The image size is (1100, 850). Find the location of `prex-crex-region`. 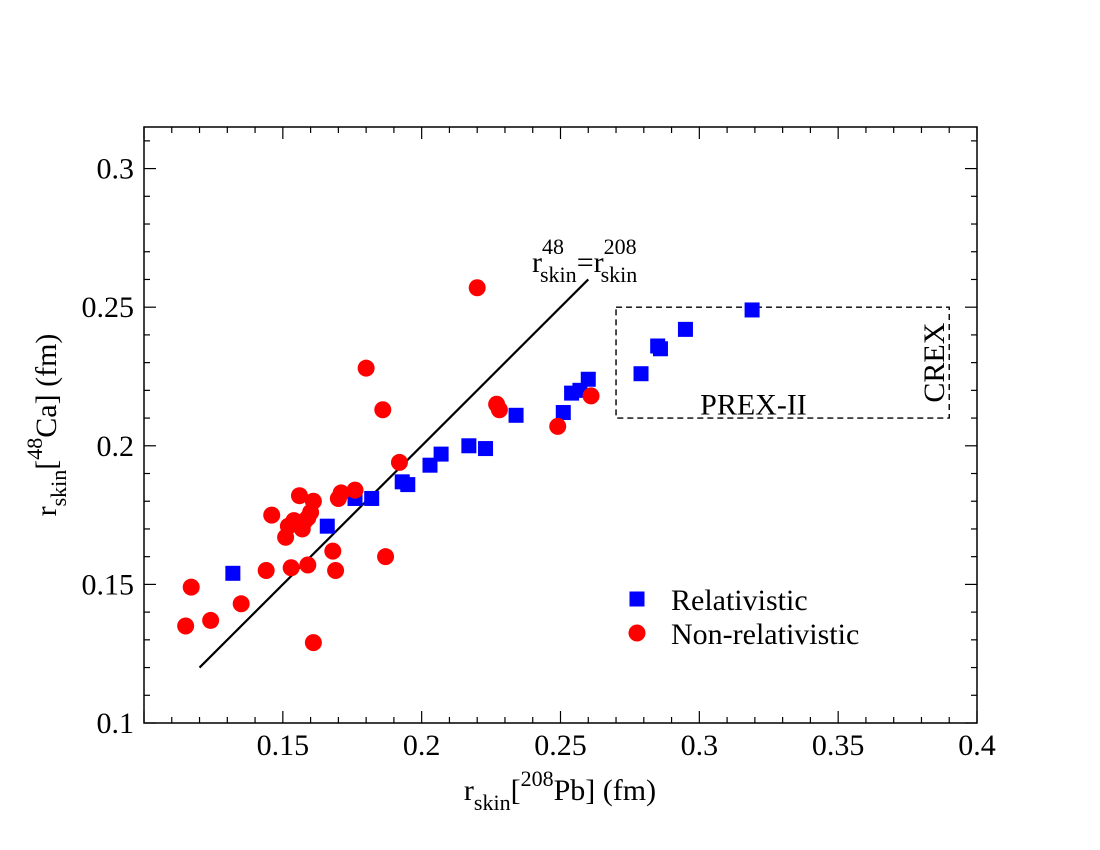

prex-crex-region is located at coordinates (782, 362).